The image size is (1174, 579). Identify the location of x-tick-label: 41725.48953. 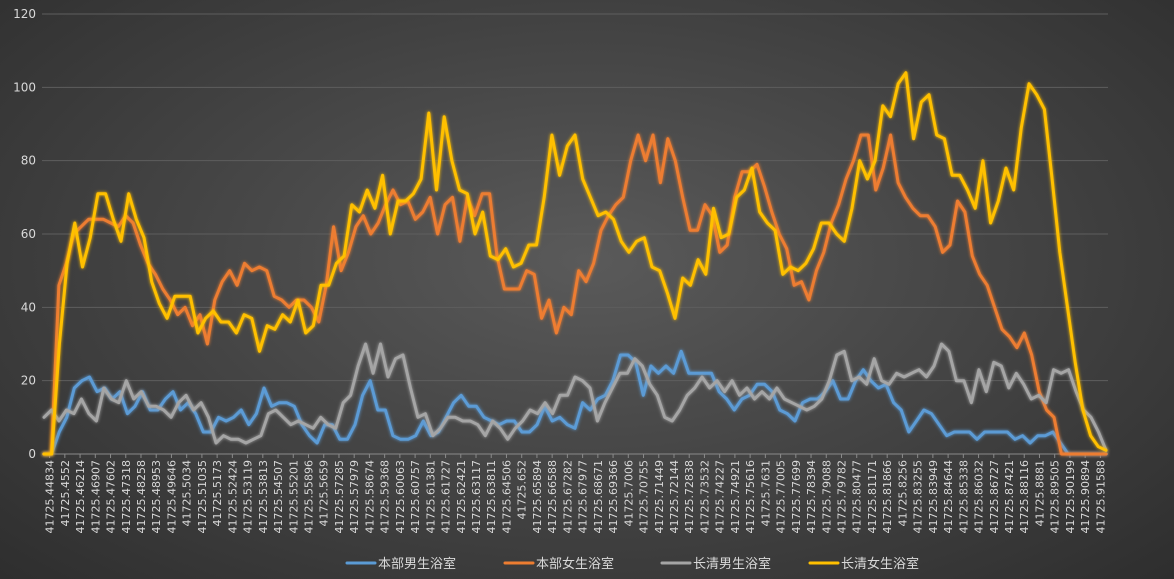
(156, 496).